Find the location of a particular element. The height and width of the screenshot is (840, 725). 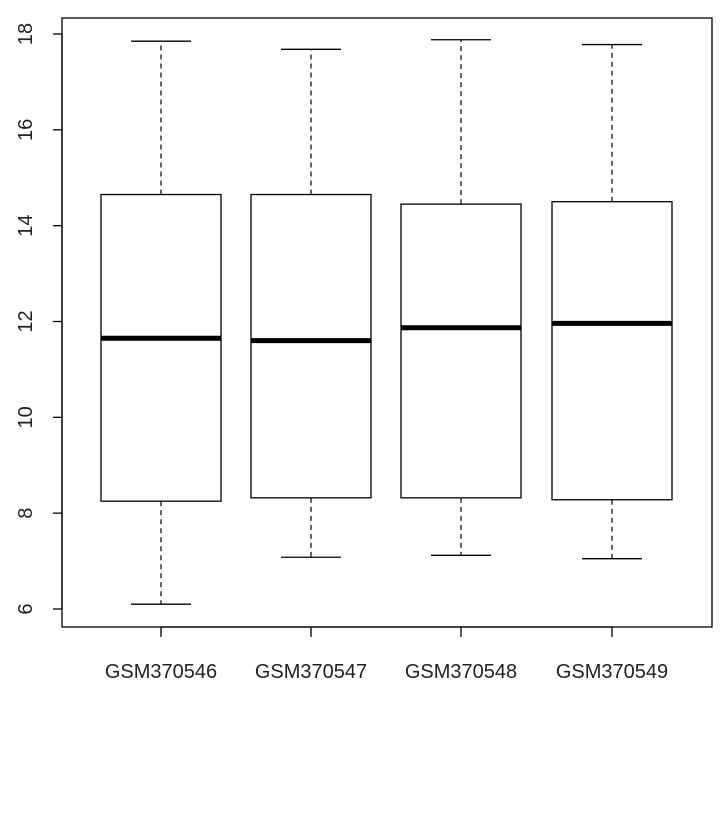

y-axis: 6 8 10 12 14 16 18 is located at coordinates (39, 319).